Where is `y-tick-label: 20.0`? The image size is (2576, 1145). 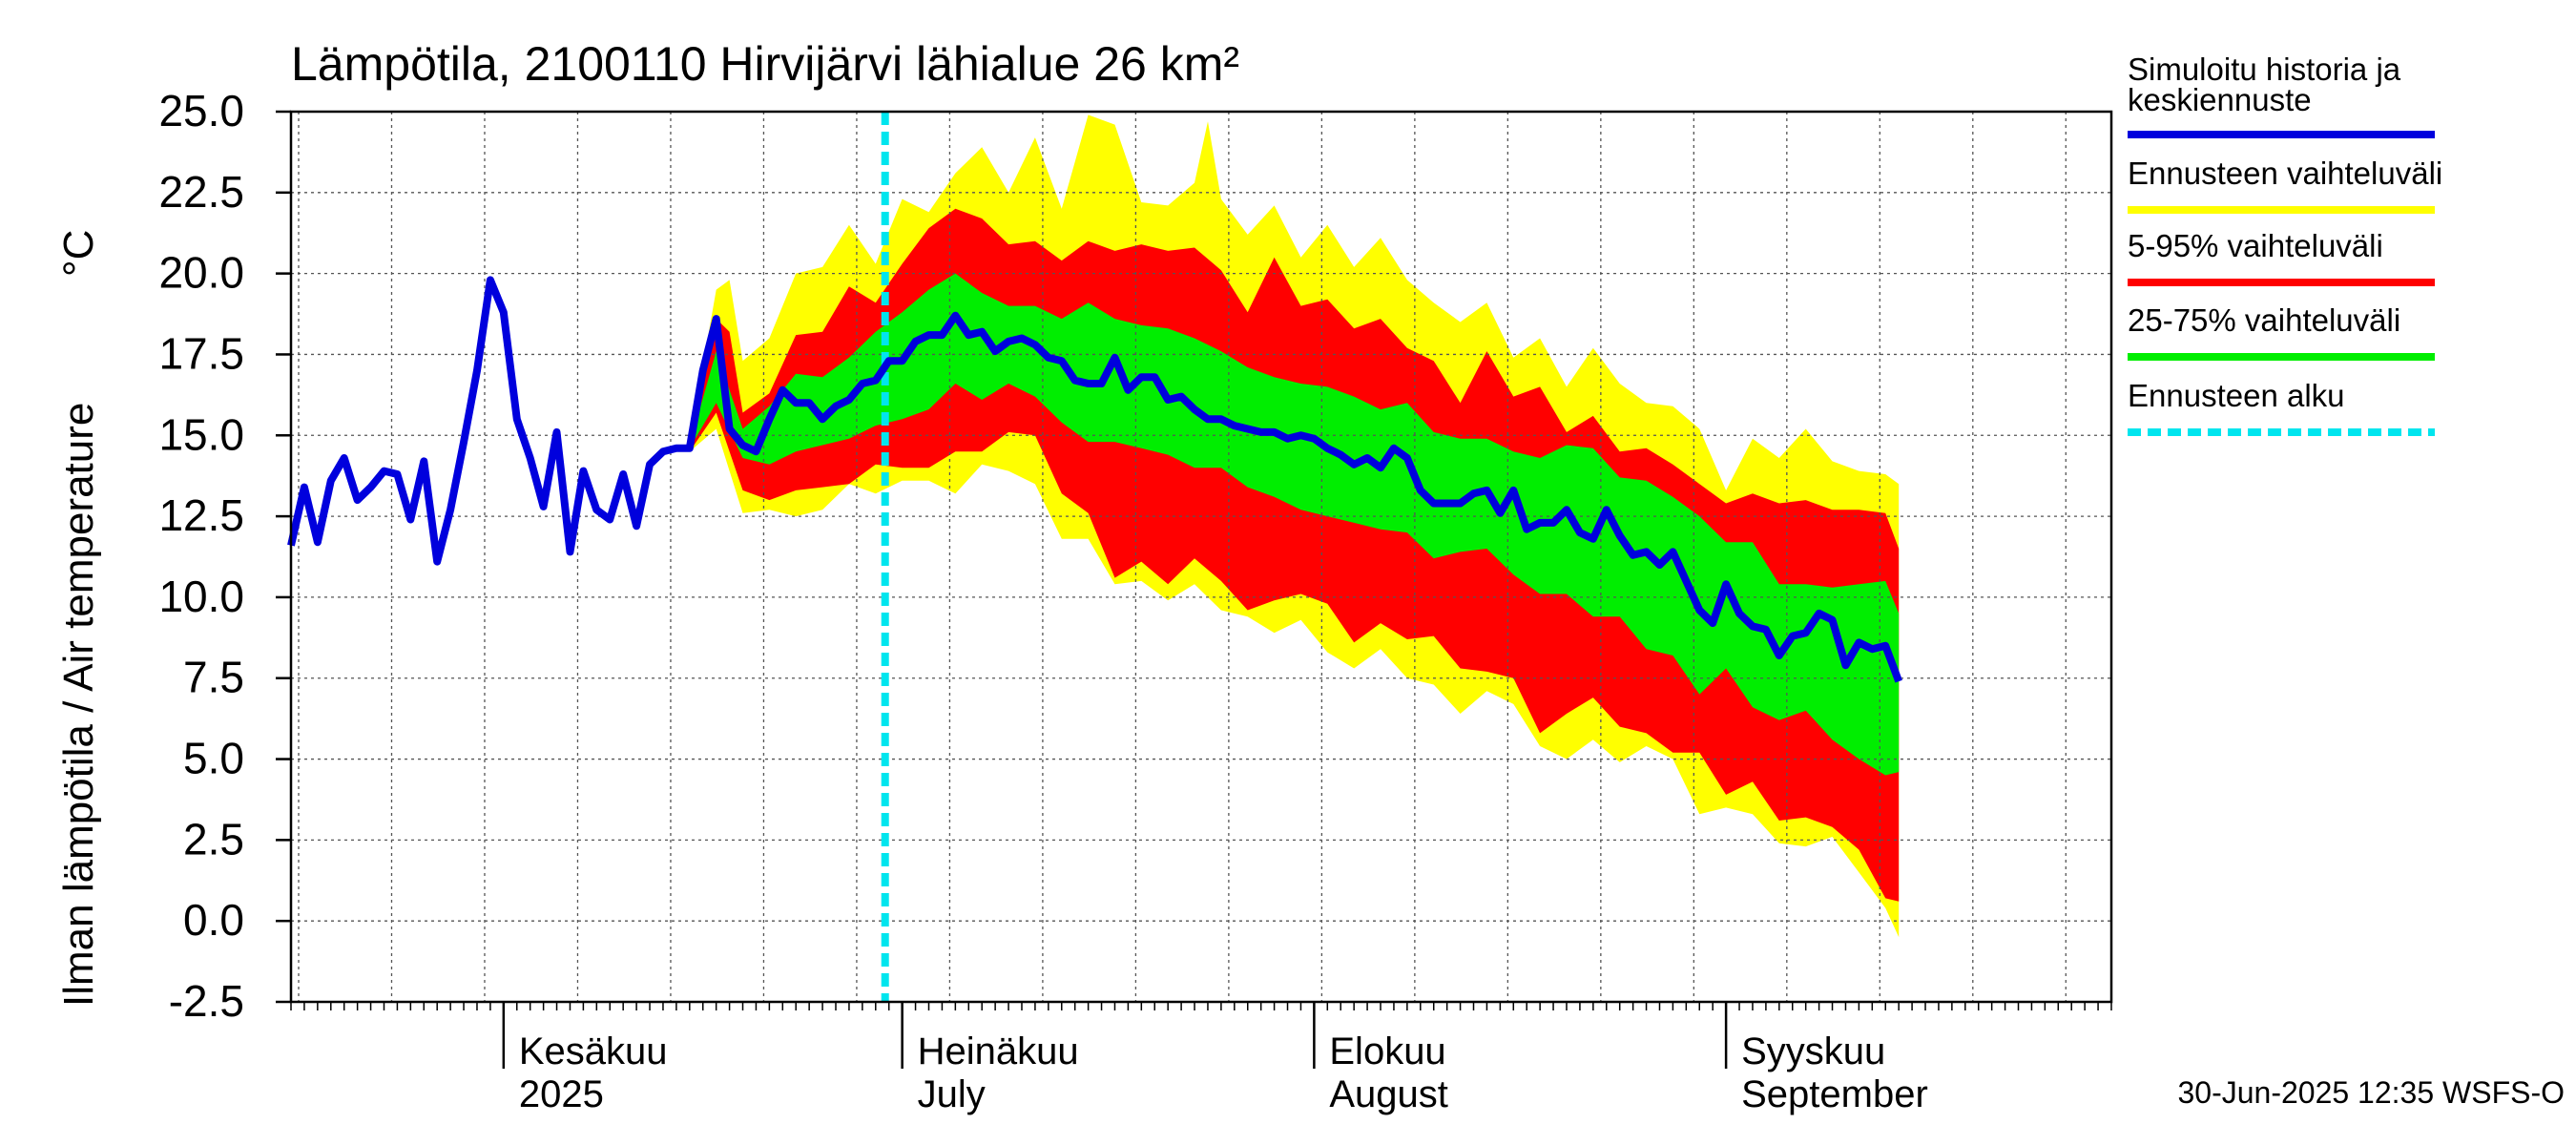 y-tick-label: 20.0 is located at coordinates (201, 273).